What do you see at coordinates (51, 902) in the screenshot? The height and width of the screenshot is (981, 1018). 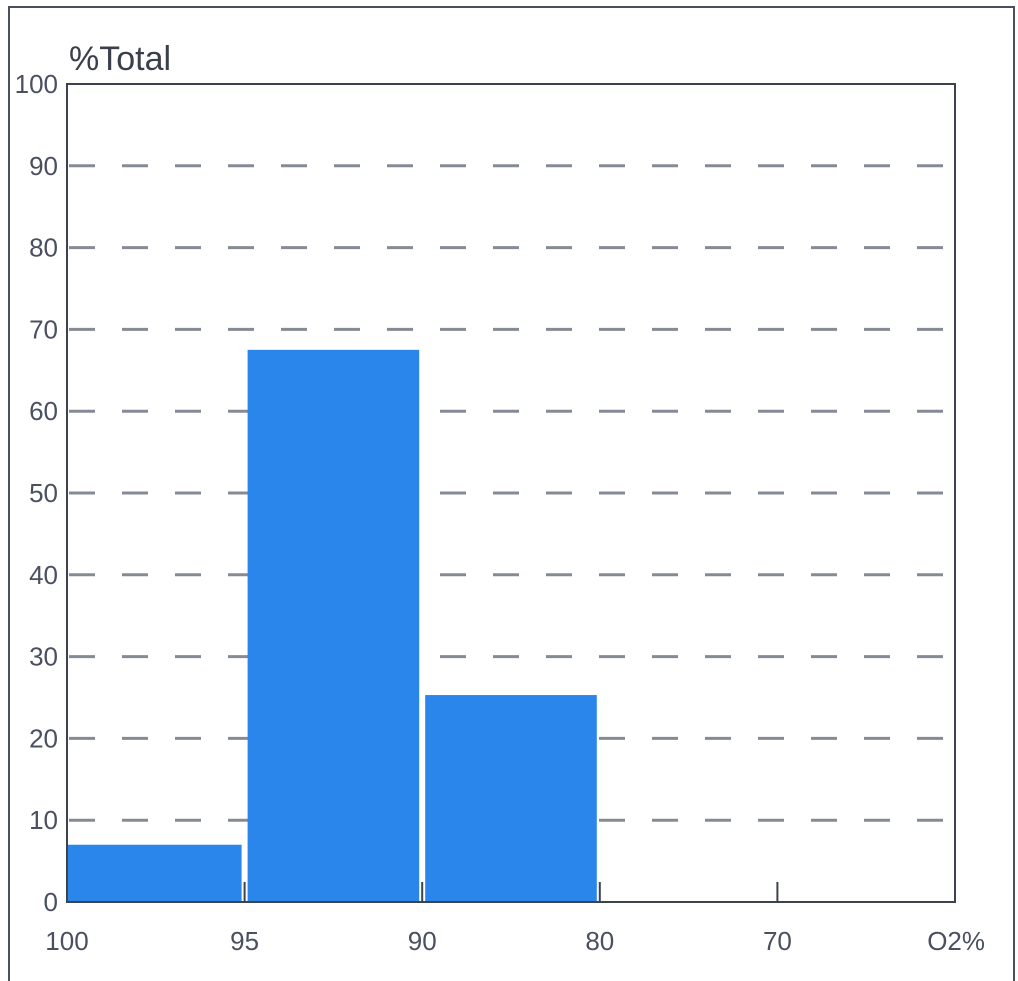 I see `y-tick-label-0: 0` at bounding box center [51, 902].